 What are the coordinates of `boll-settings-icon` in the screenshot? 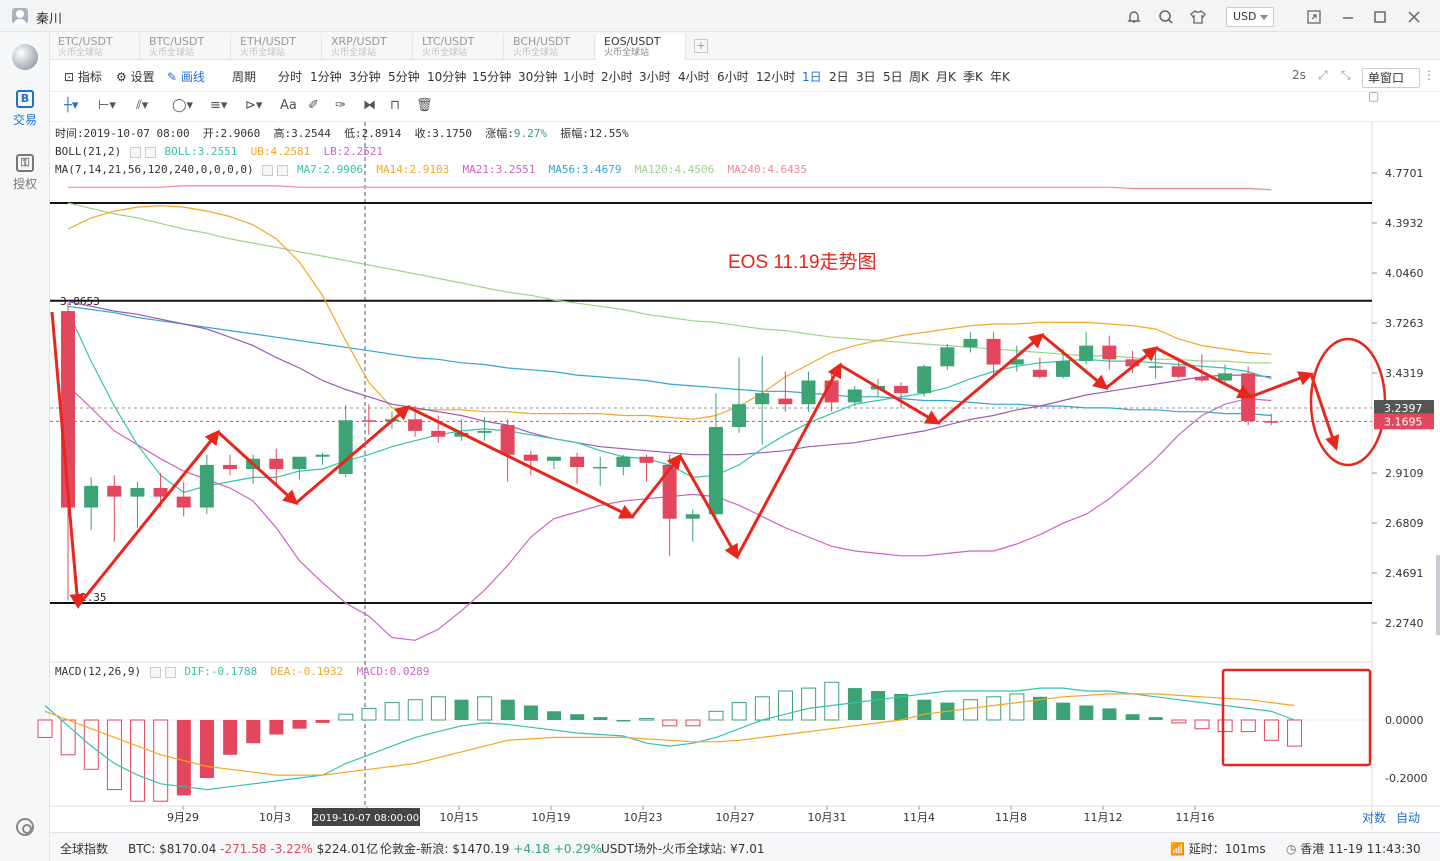 It's located at (135, 152).